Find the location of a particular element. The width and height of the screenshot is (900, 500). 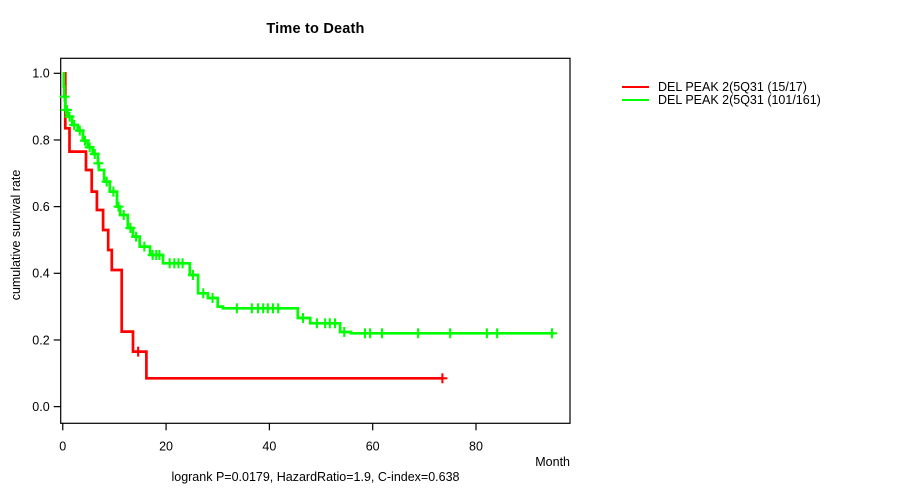

x-tick-label: 80 is located at coordinates (476, 446).